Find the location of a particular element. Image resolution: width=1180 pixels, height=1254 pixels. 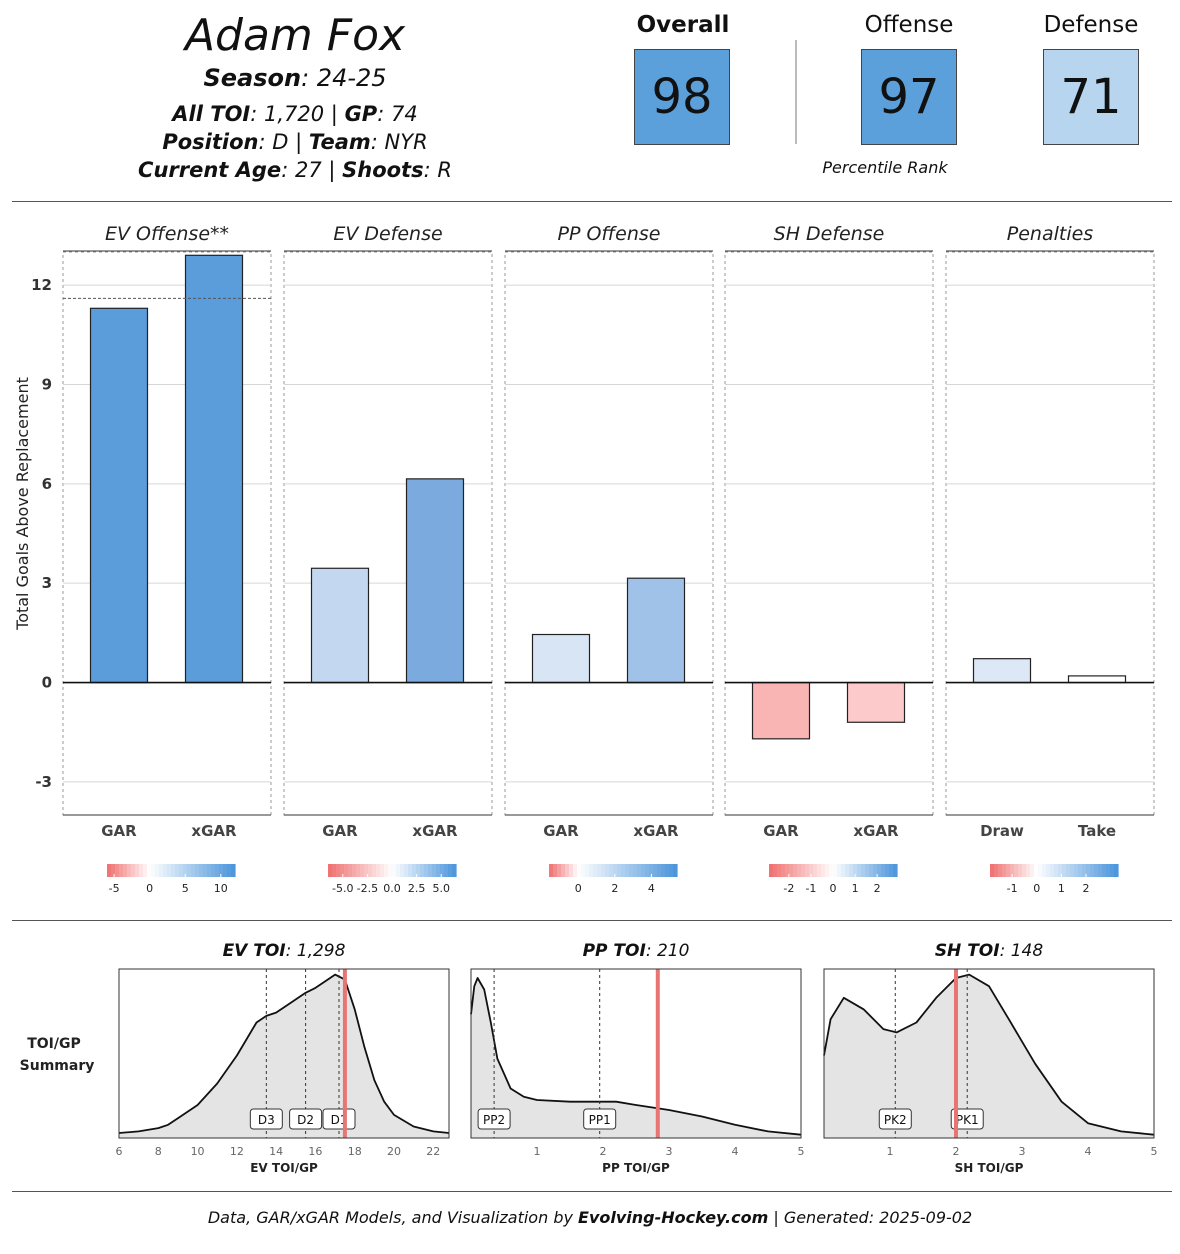

tier-marker-label: PK1 is located at coordinates (967, 1120).